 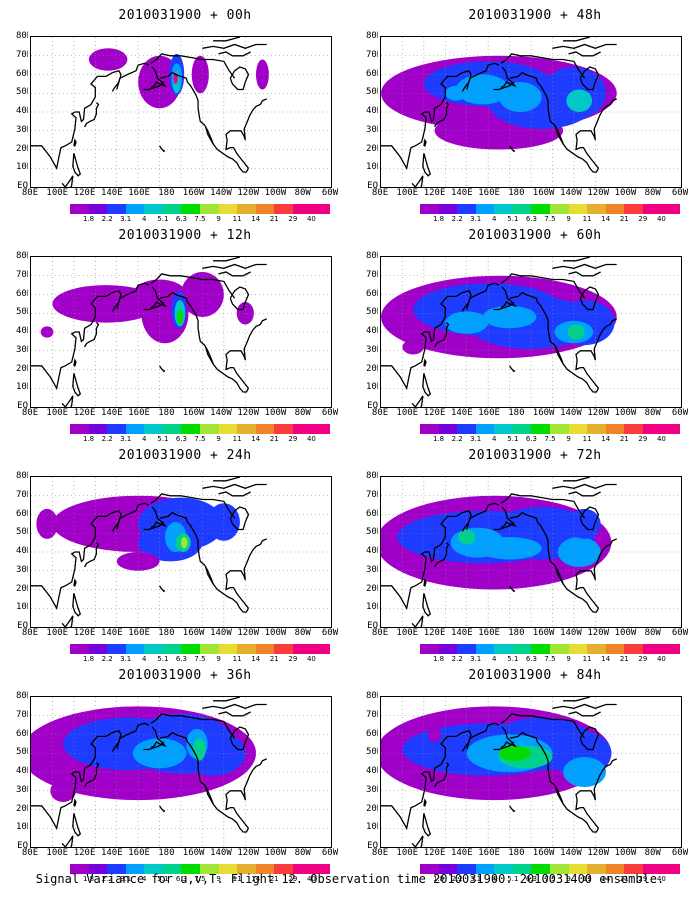 What do you see at coordinates (237, 659) in the screenshot?
I see `colorbar-label: 11` at bounding box center [237, 659].